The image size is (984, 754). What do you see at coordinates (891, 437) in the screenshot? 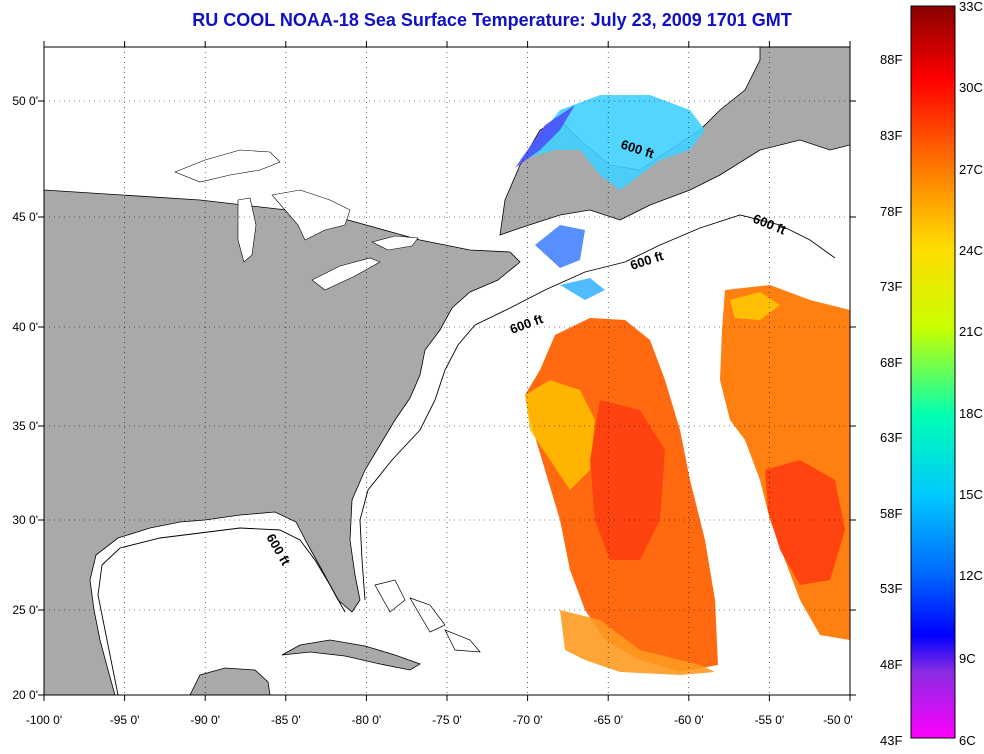
I see `colorbar-f-label: 63F` at bounding box center [891, 437].